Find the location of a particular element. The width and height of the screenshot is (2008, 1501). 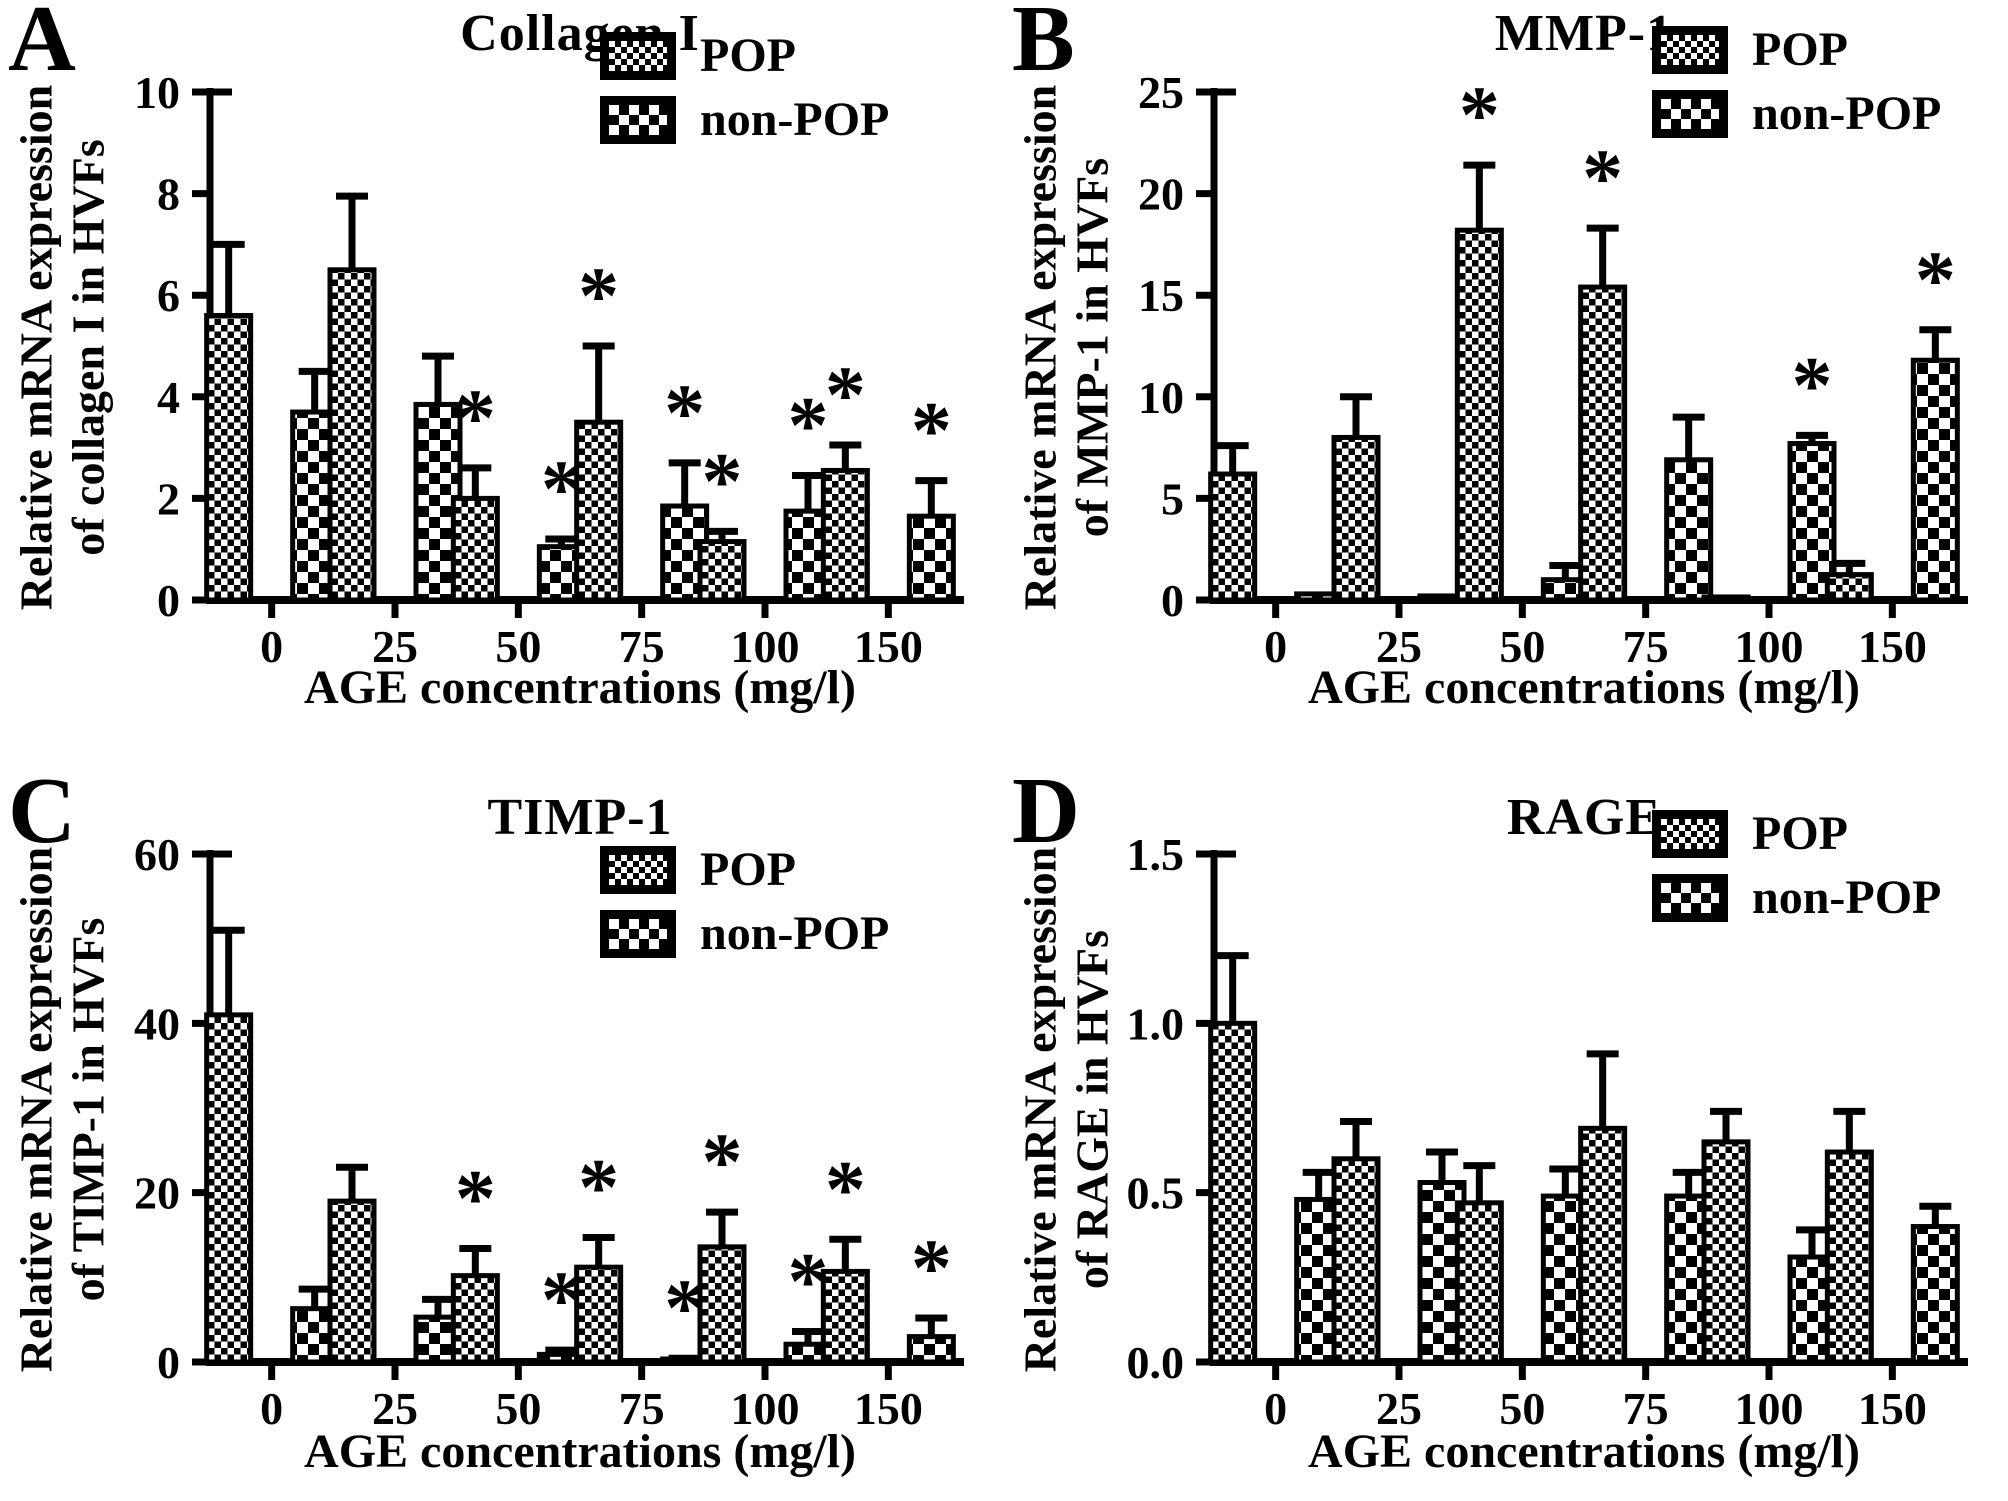

panel-letter: A is located at coordinates (42, 45).